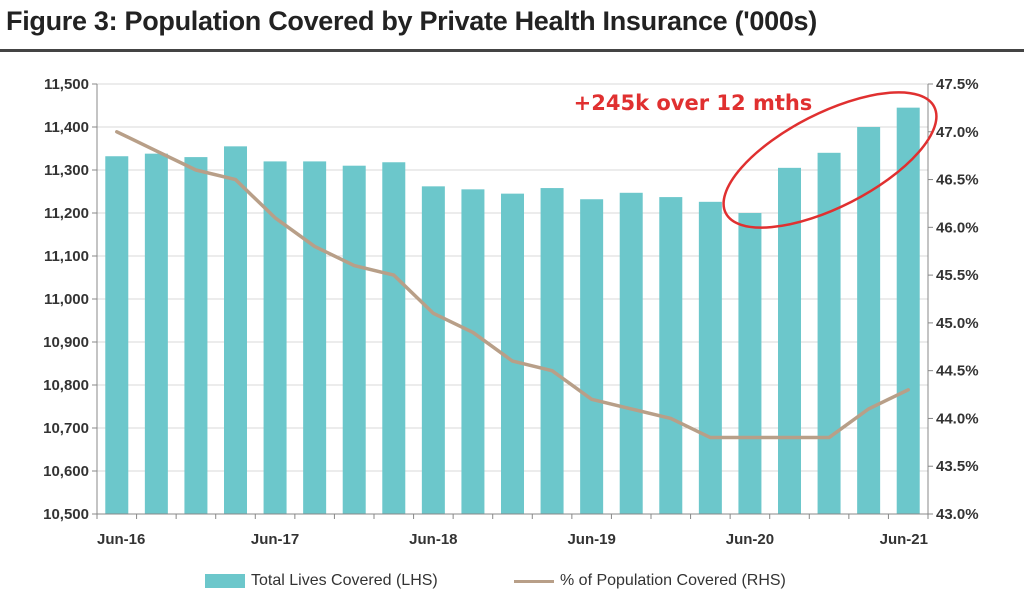  I want to click on x-tick-label: Jun-20, so click(750, 539).